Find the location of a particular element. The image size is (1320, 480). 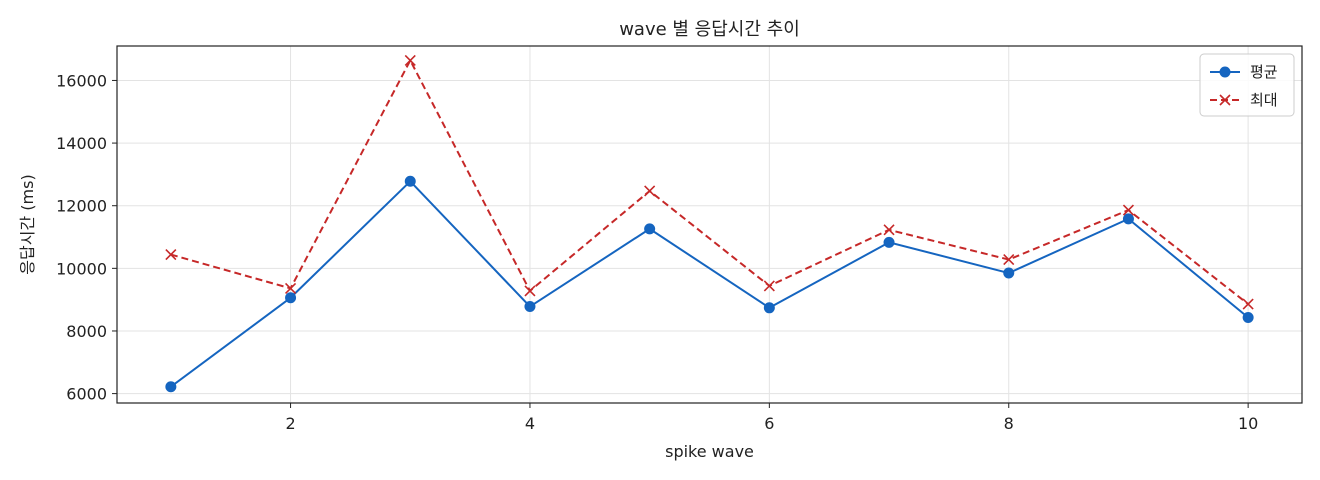

legend-label: 평균 is located at coordinates (1264, 72).